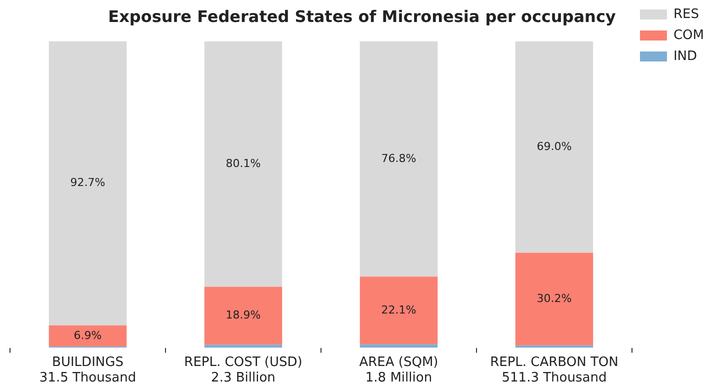 Image resolution: width=722 pixels, height=392 pixels. Describe the element at coordinates (686, 14) in the screenshot. I see `legend-label: RES` at that location.